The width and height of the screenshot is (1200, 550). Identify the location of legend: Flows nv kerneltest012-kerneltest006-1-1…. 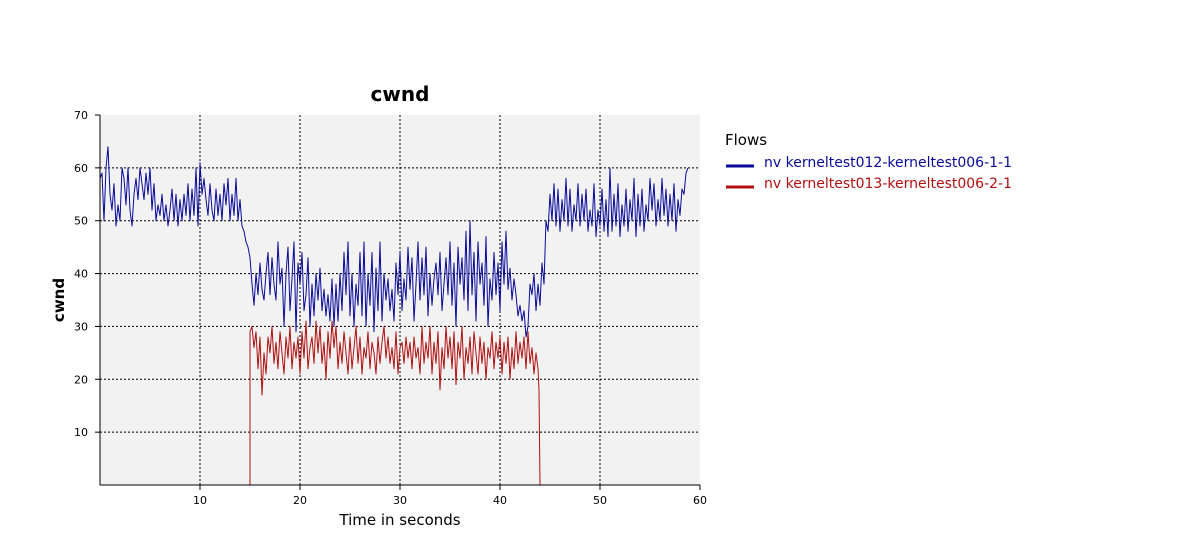
(868, 161).